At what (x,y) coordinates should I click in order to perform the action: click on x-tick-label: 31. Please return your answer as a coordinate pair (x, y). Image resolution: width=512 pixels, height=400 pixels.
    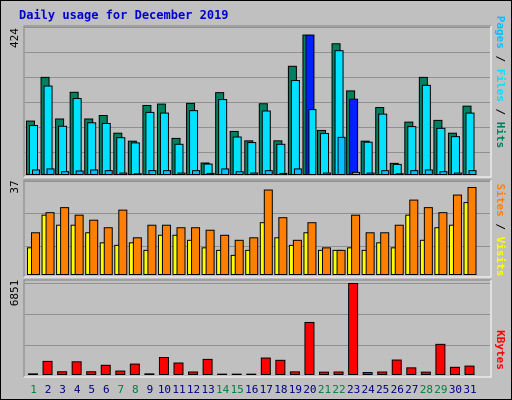
    Looking at the image, I should click on (469, 389).